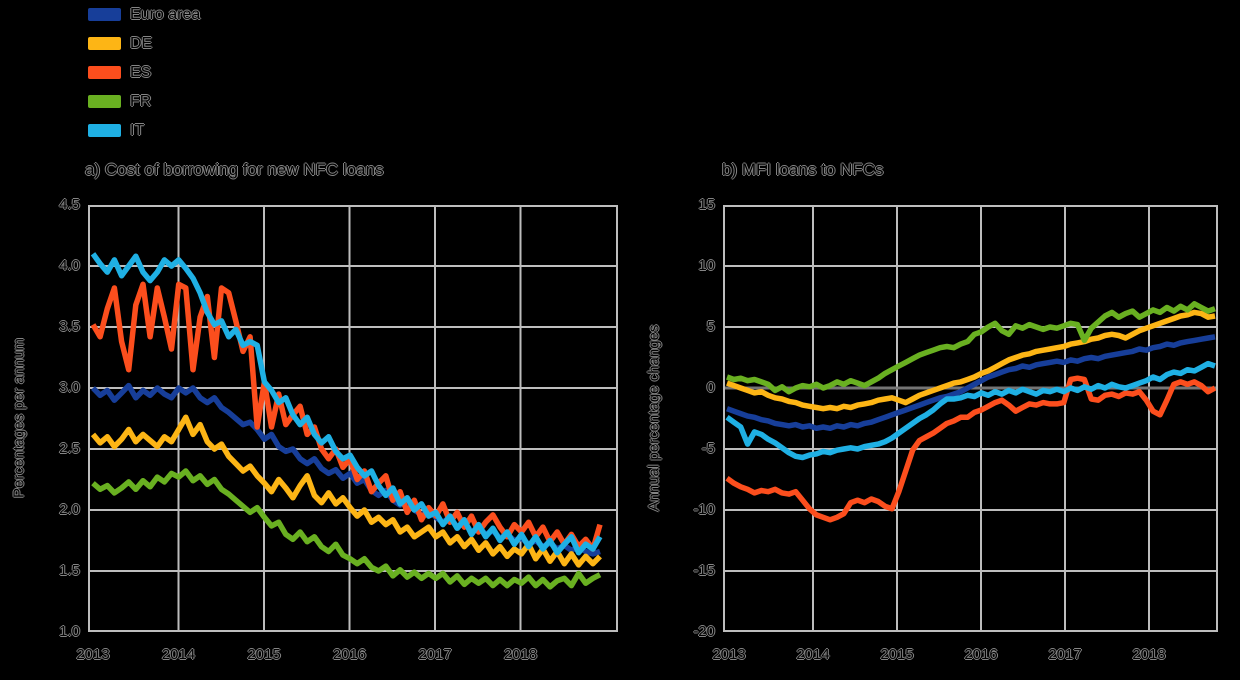  I want to click on line-euro-area, so click(971, 383).